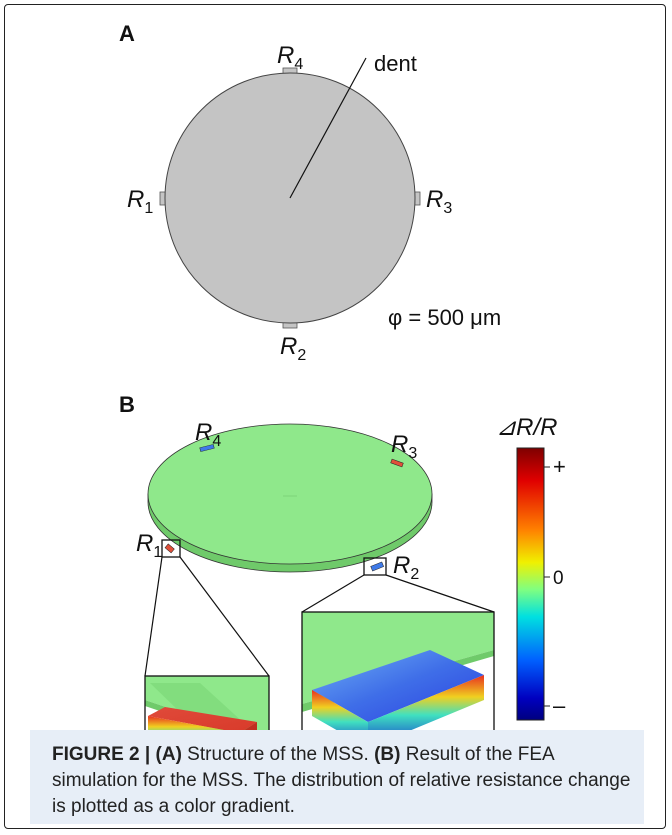 This screenshot has height=835, width=672. Describe the element at coordinates (127, 33) in the screenshot. I see `panel-a-letter: A` at that location.